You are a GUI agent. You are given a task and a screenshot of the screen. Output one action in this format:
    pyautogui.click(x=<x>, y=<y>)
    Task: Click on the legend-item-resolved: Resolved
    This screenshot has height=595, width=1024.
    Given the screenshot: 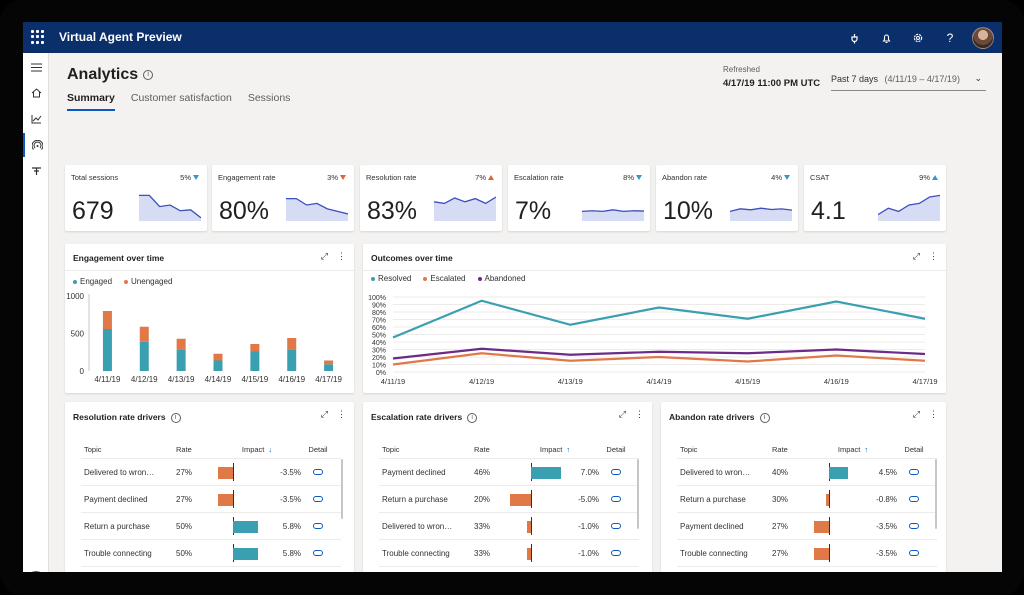 What is the action you would take?
    pyautogui.click(x=391, y=278)
    